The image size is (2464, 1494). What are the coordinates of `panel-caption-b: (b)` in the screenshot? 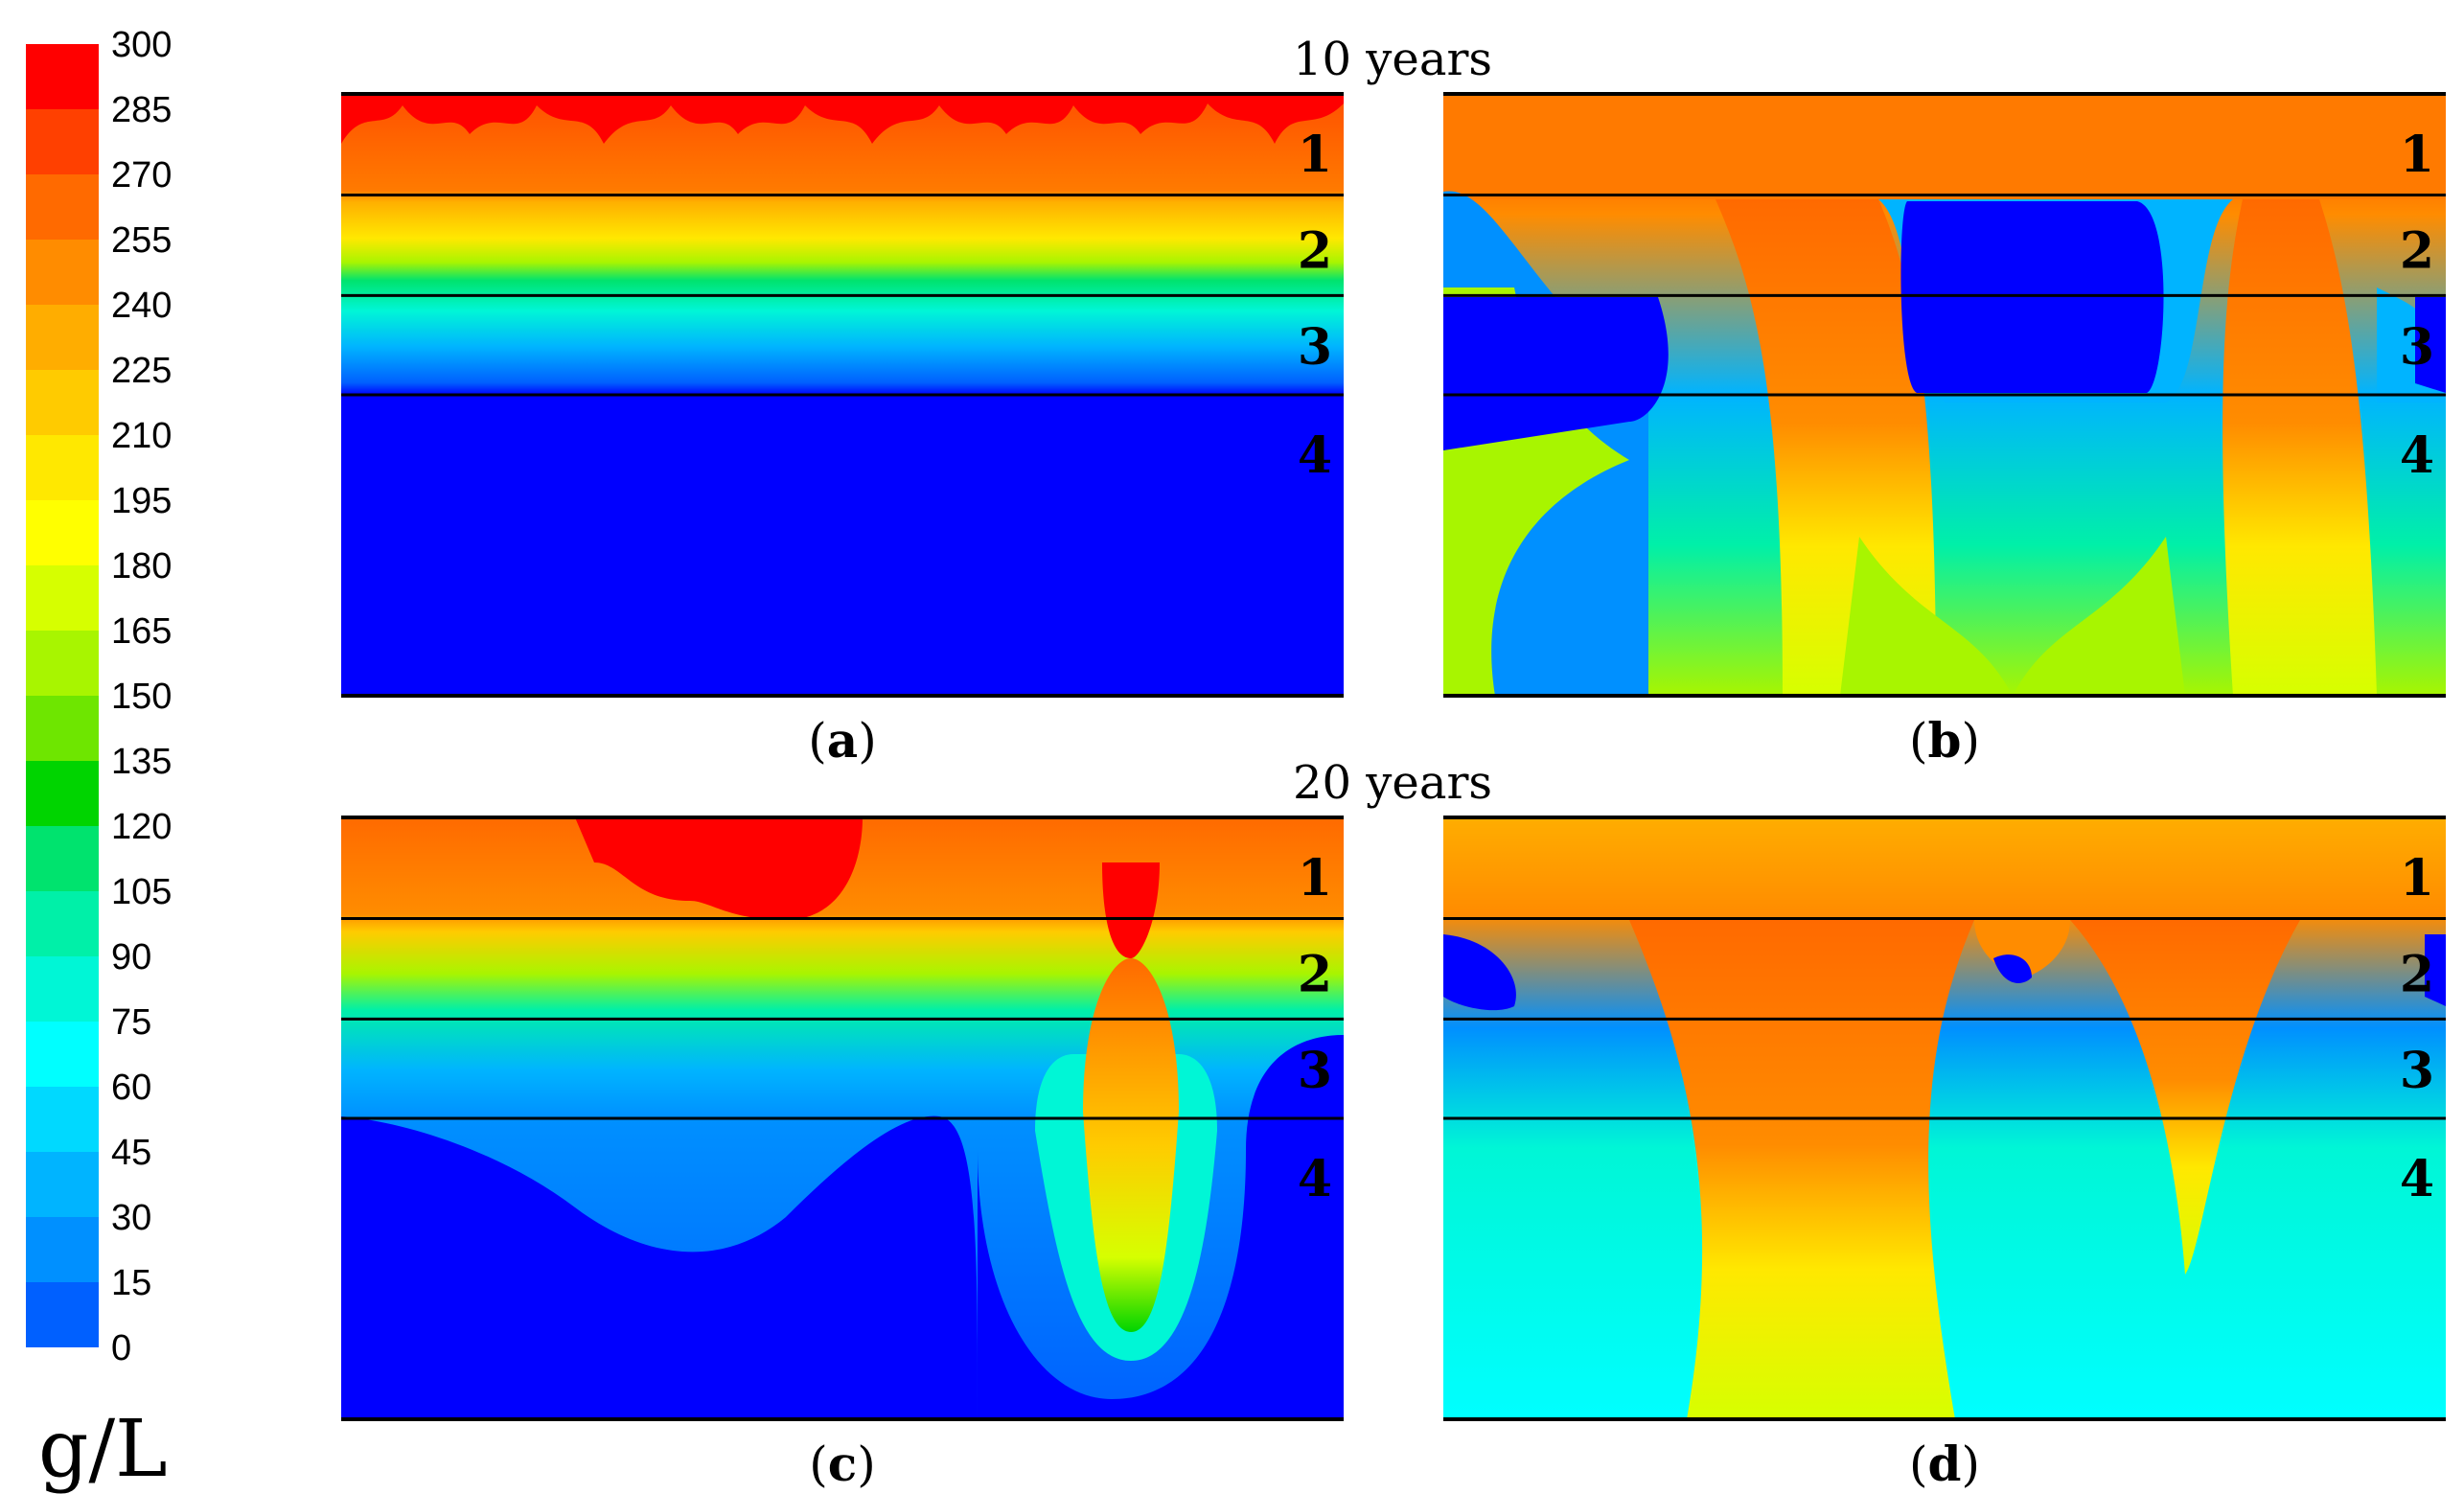 It's located at (1944, 741).